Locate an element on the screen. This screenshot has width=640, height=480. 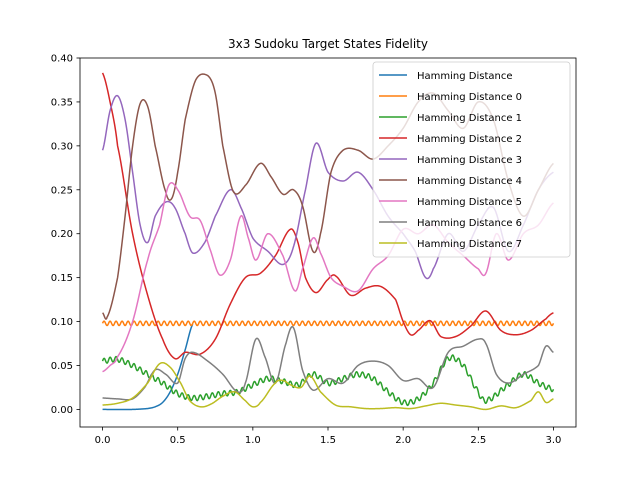
legend-label: Hamming Distance 0 is located at coordinates (469, 97).